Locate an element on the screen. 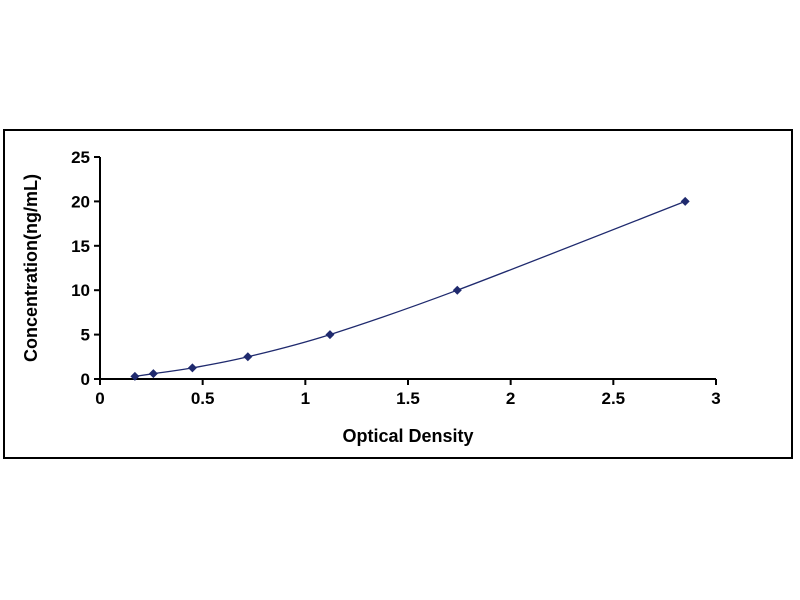  y-tick-label: 15 is located at coordinates (80, 246).